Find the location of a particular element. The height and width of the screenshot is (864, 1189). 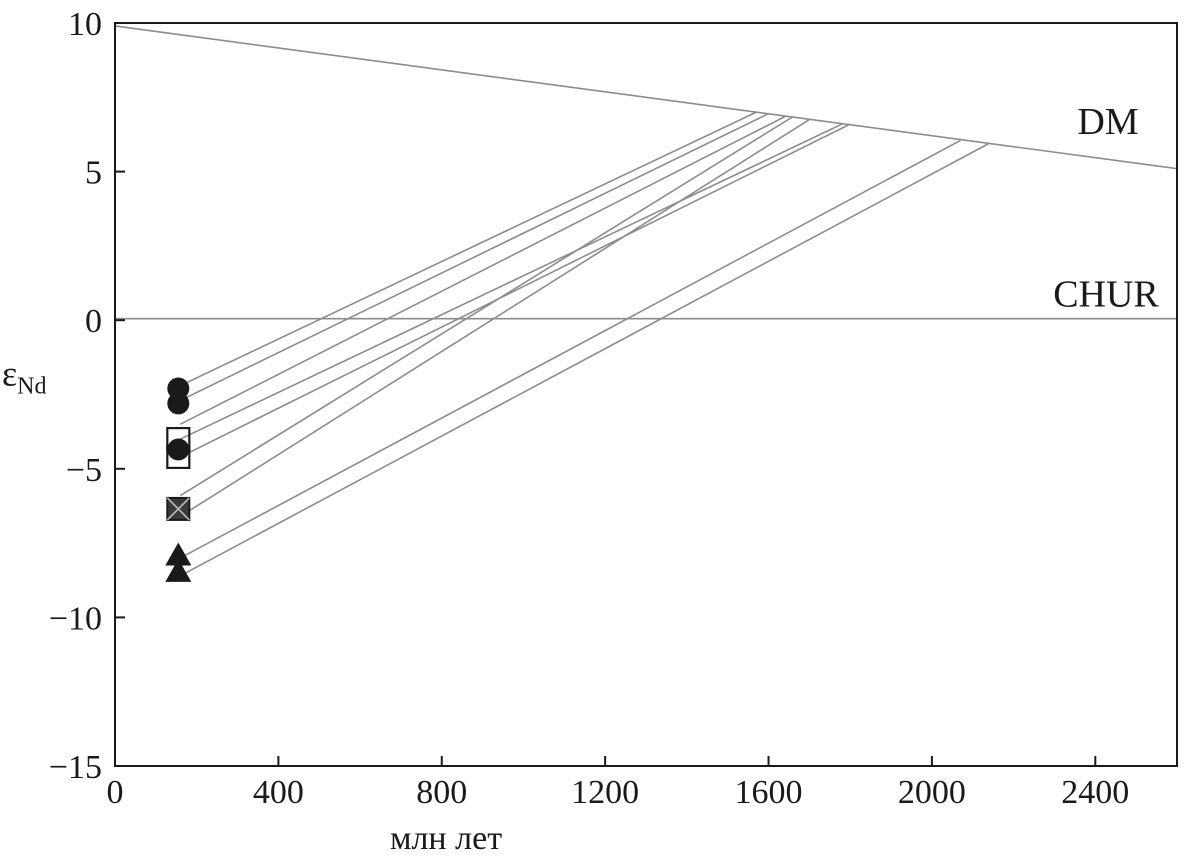

x-axis-label: млн лет is located at coordinates (446, 838).